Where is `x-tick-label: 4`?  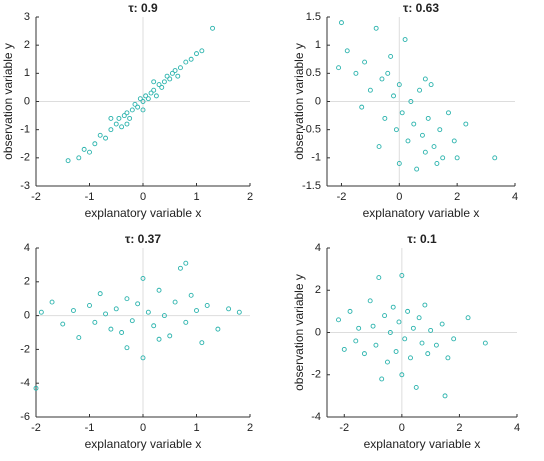 x-tick-label: 4 is located at coordinates (515, 197).